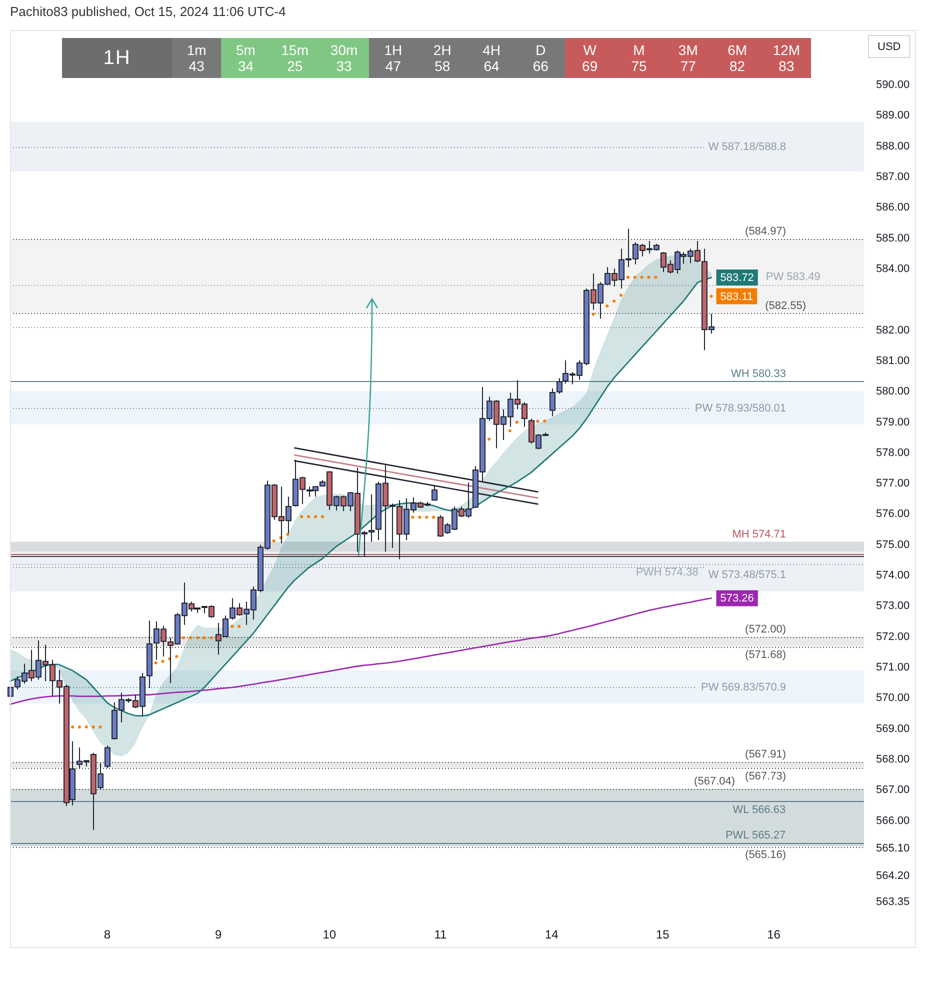  I want to click on y-tick-label: 572.00, so click(893, 636).